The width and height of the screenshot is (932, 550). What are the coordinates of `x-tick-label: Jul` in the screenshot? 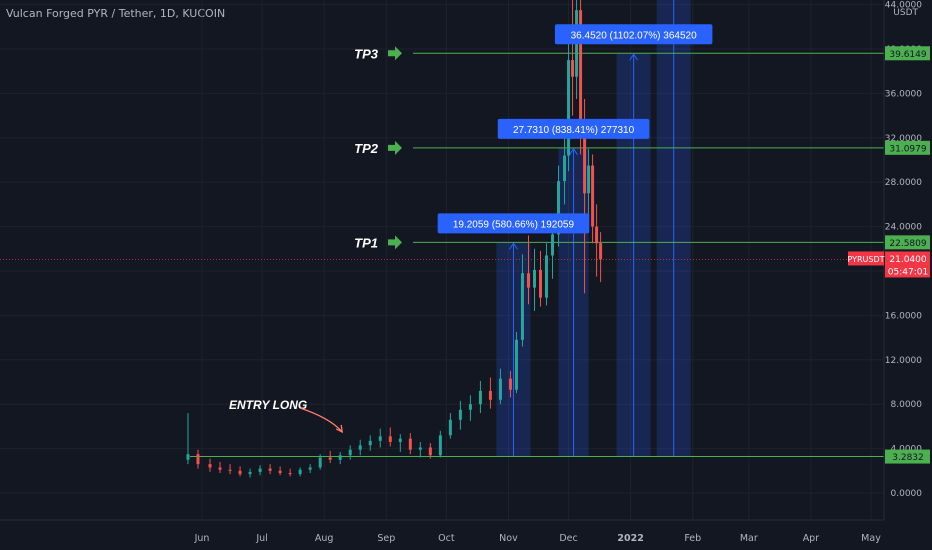 It's located at (261, 538).